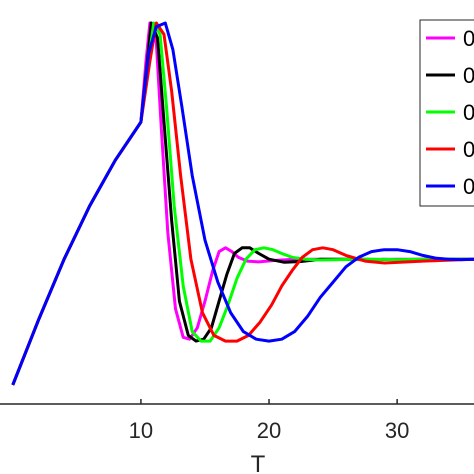 This screenshot has height=474, width=474. Describe the element at coordinates (468, 149) in the screenshot. I see `legend-label-4: 0` at that location.